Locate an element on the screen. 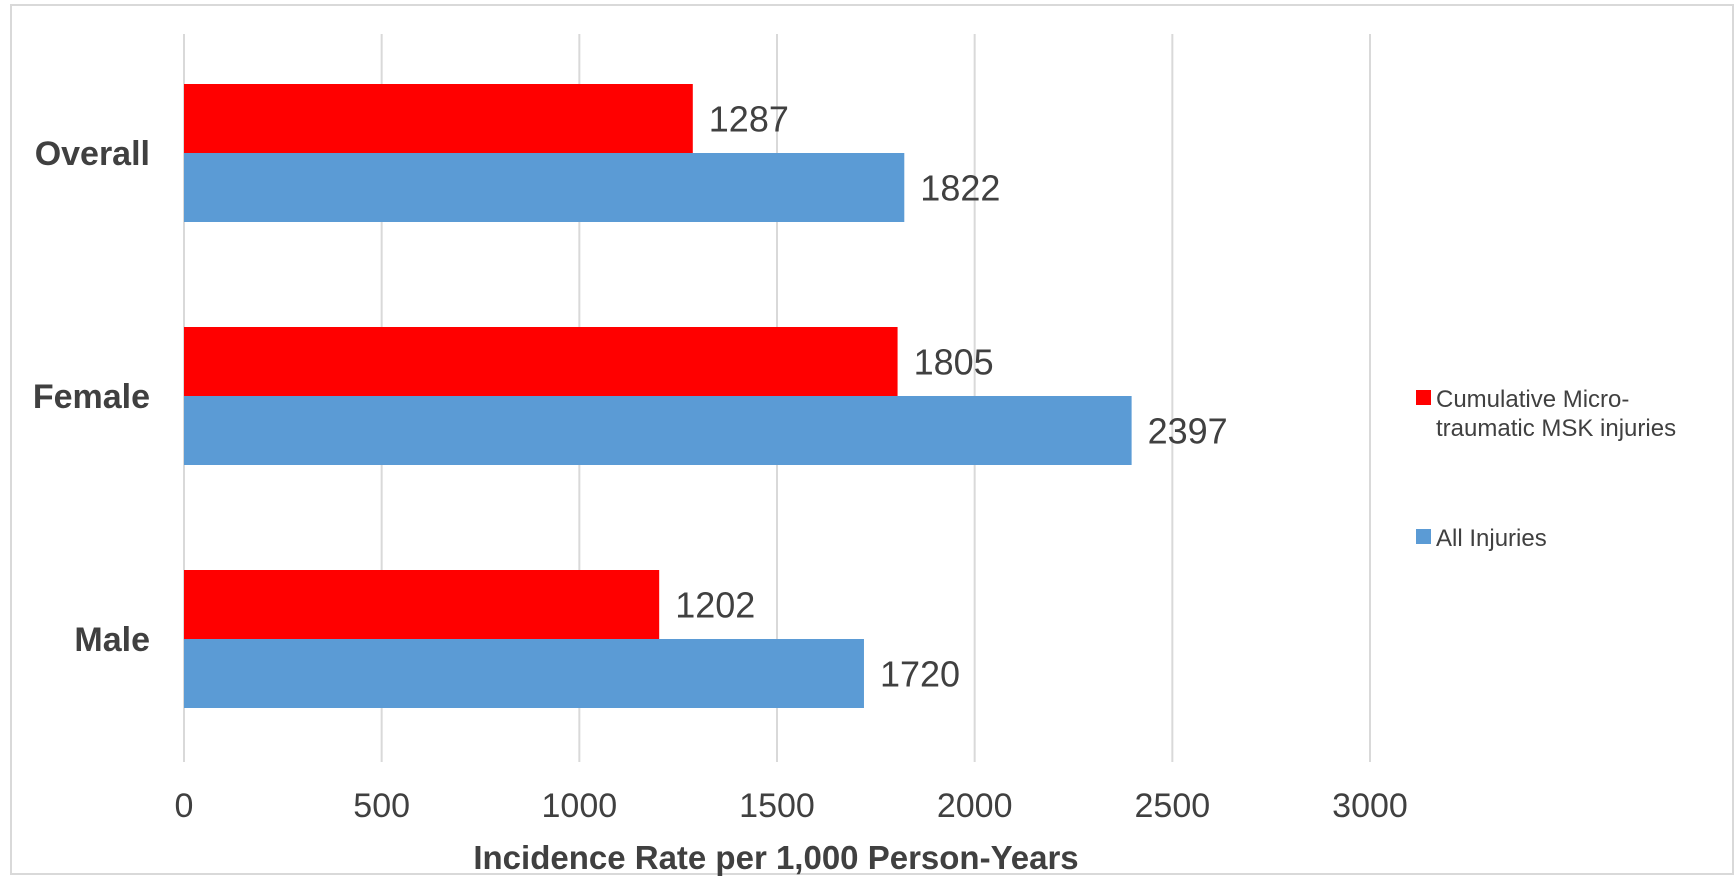 The width and height of the screenshot is (1736, 878). x-tick-label: 0 is located at coordinates (184, 806).